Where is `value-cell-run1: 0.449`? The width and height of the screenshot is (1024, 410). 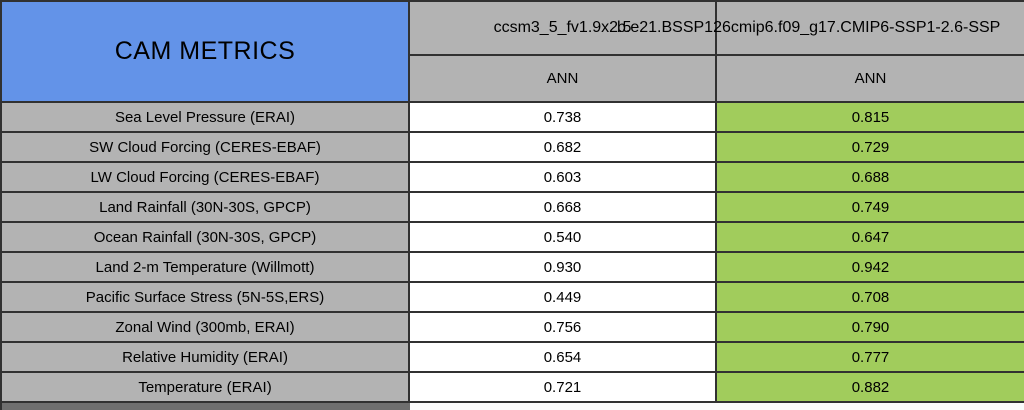
value-cell-run1: 0.449 is located at coordinates (563, 298).